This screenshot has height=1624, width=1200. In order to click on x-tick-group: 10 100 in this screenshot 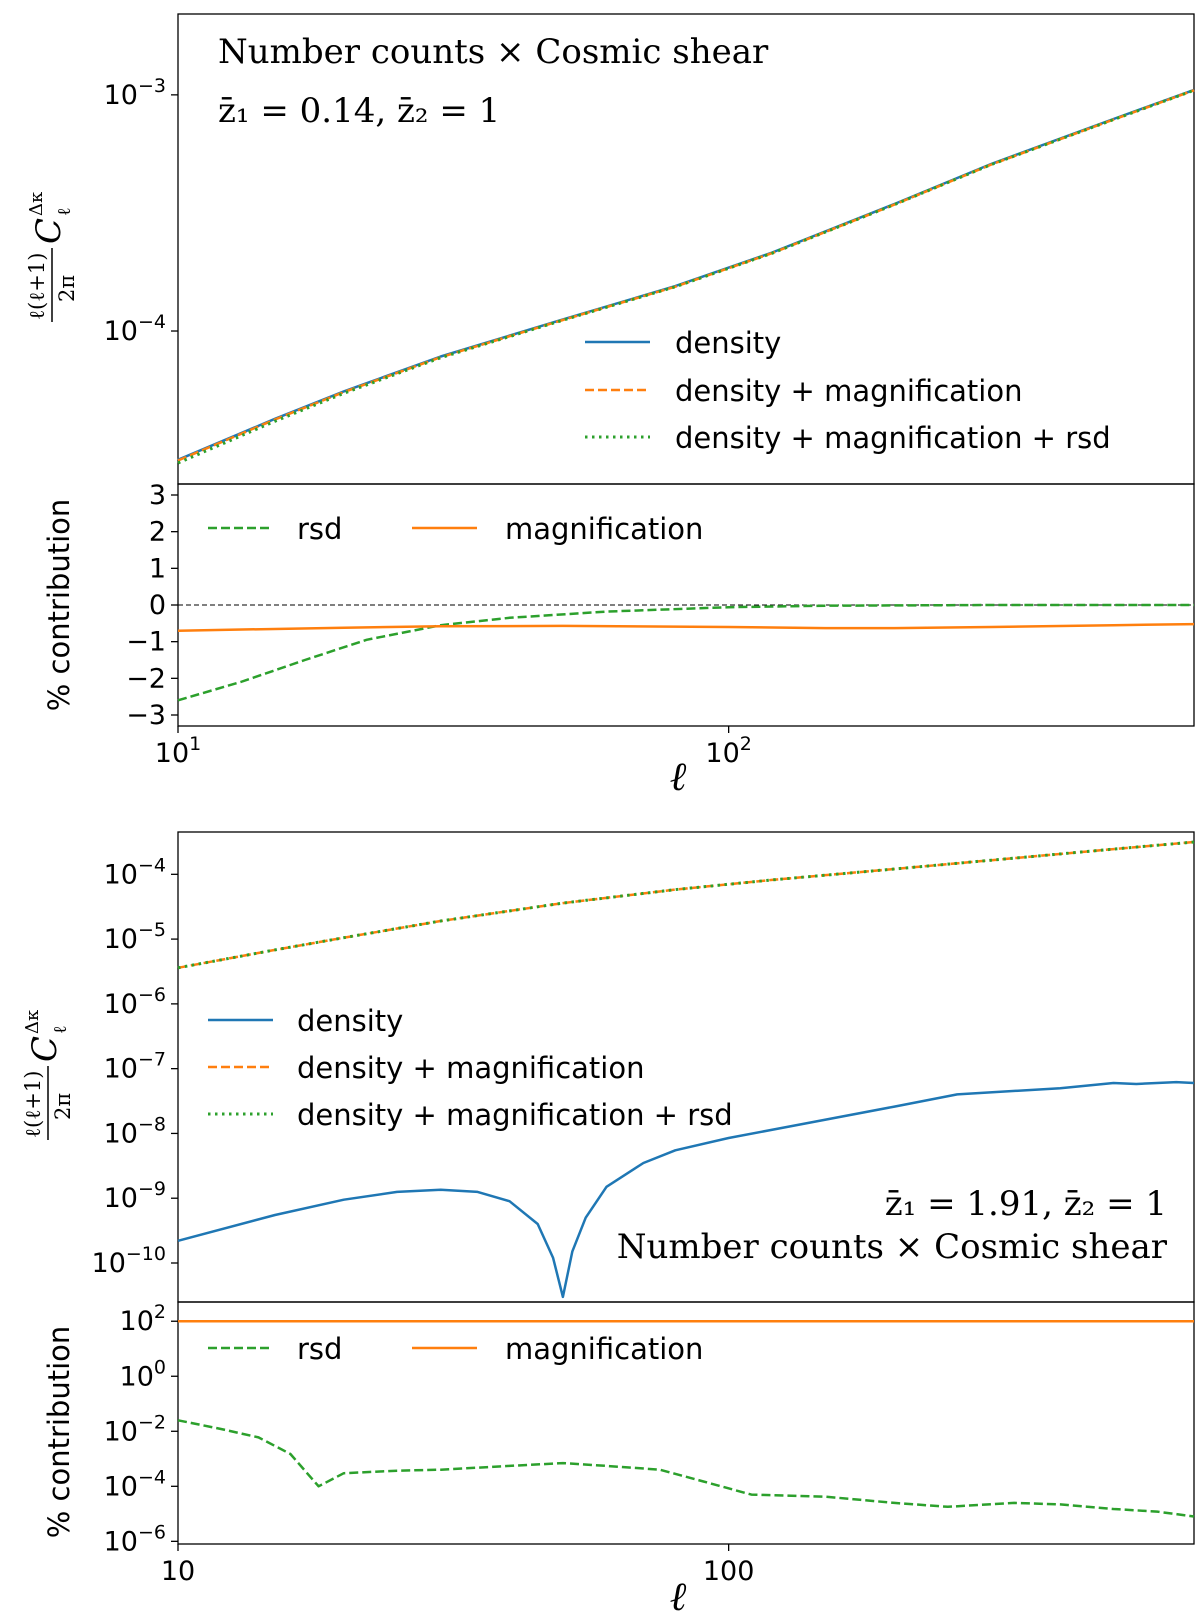, I will do `click(458, 1565)`.